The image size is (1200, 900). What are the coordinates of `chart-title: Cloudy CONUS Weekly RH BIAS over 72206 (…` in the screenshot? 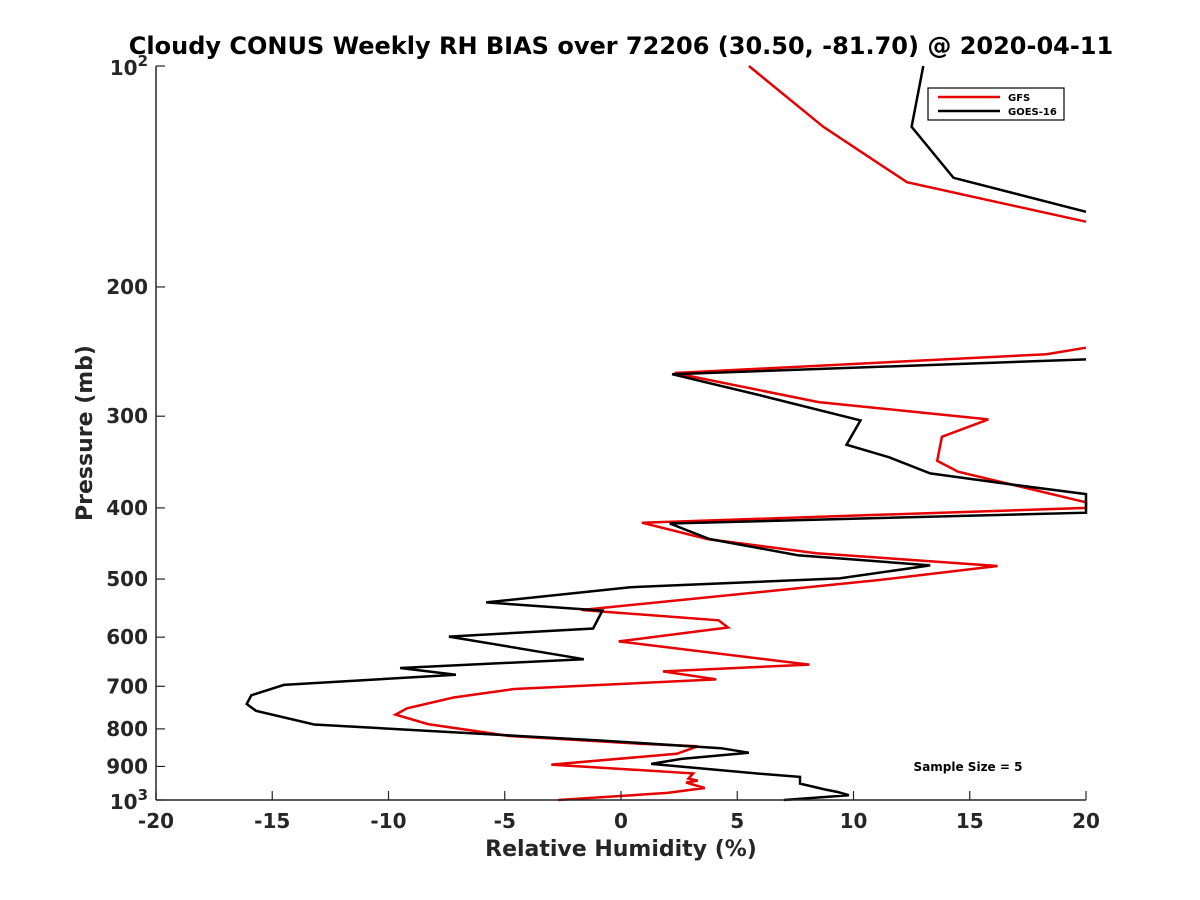 It's located at (621, 46).